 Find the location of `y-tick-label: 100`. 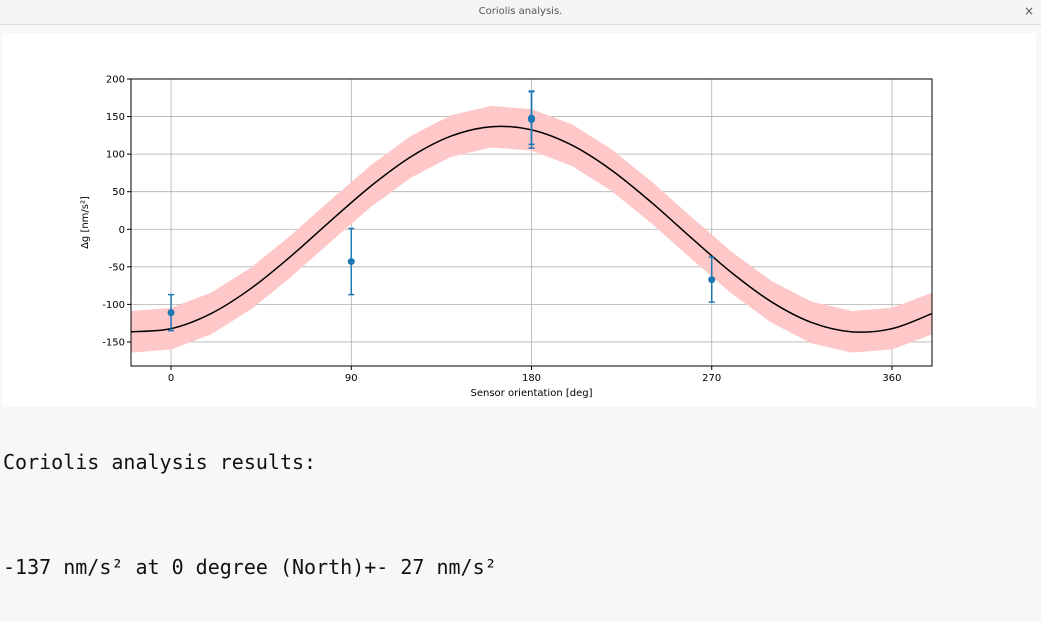

y-tick-label: 100 is located at coordinates (115, 155).